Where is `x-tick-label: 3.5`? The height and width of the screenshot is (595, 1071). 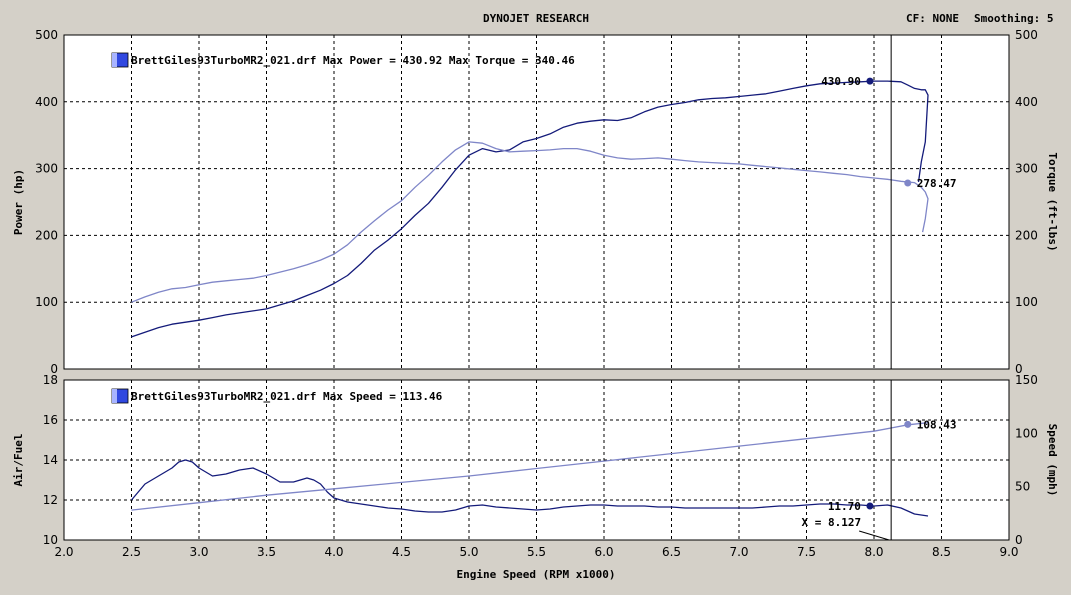
x-tick-label: 3.5 is located at coordinates (266, 552).